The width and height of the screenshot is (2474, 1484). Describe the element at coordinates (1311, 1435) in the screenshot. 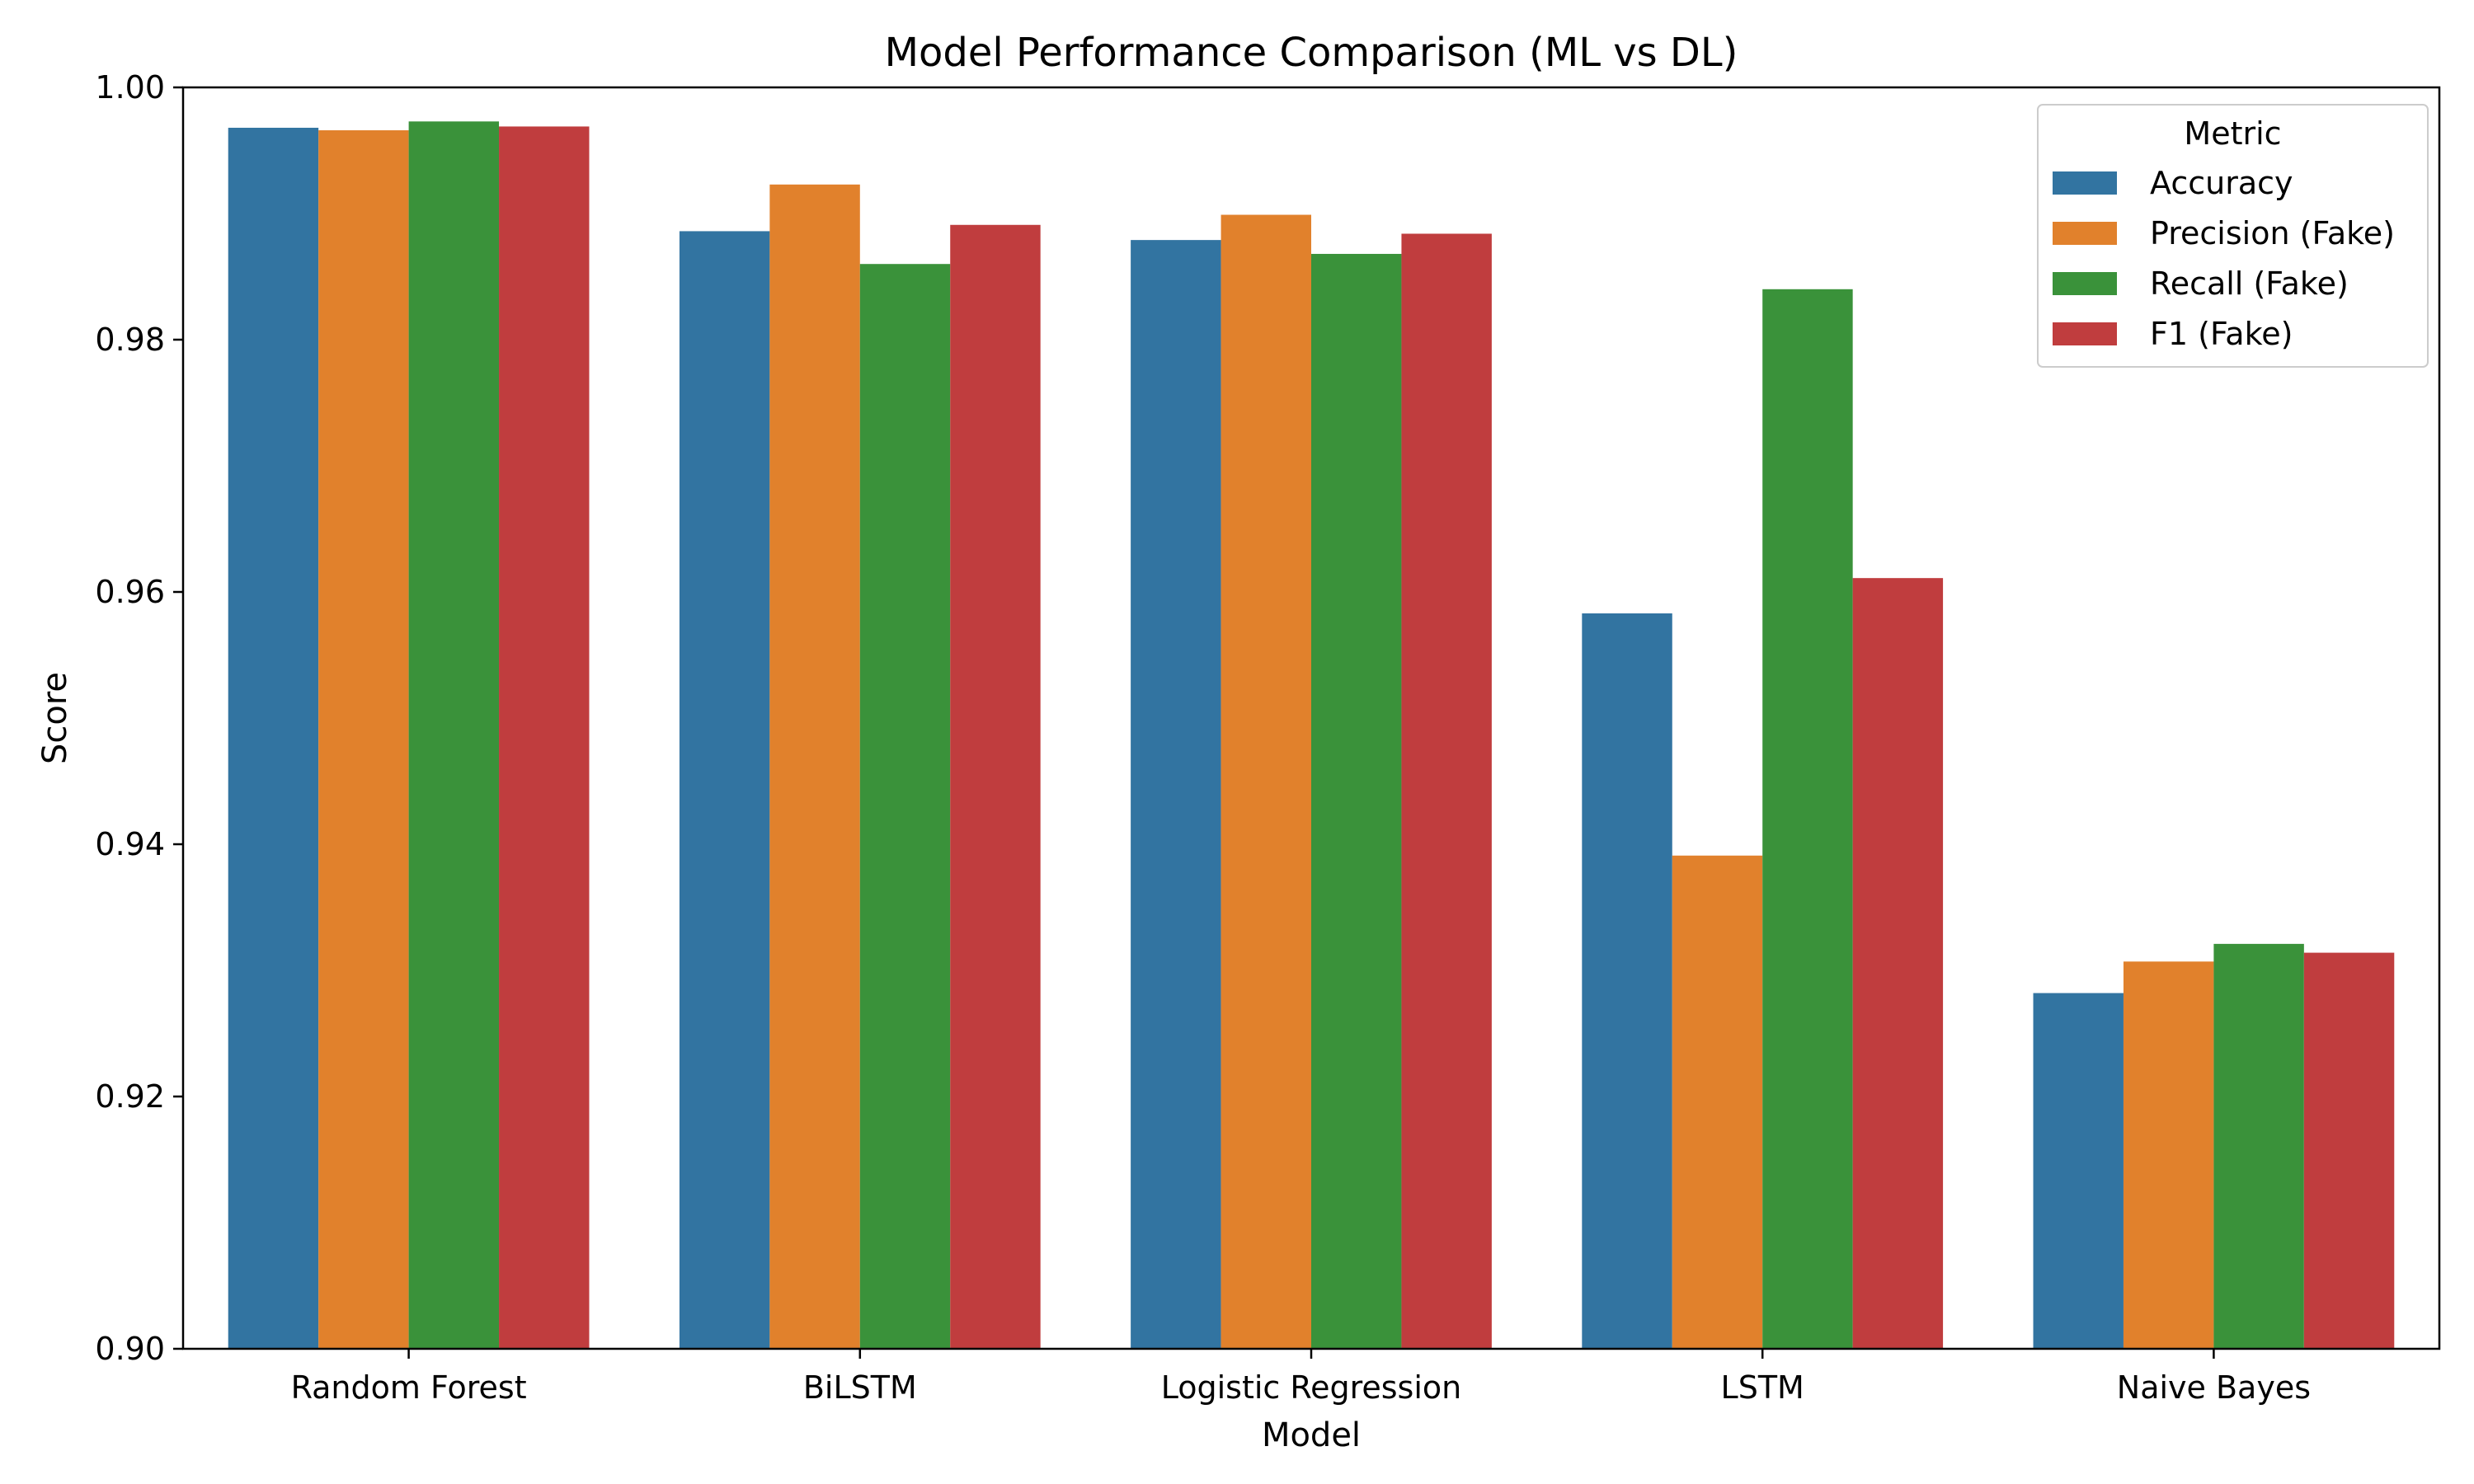

I see `x-axis-label: Model` at that location.